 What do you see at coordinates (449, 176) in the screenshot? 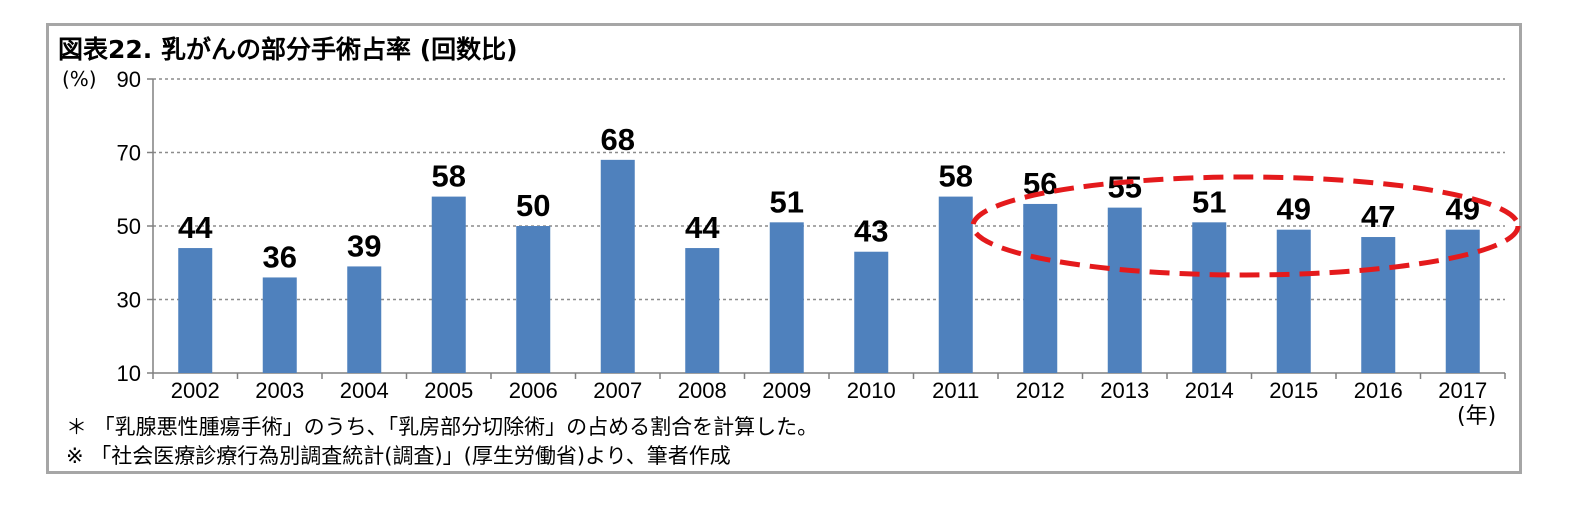
I see `data-label-2005: 58` at bounding box center [449, 176].